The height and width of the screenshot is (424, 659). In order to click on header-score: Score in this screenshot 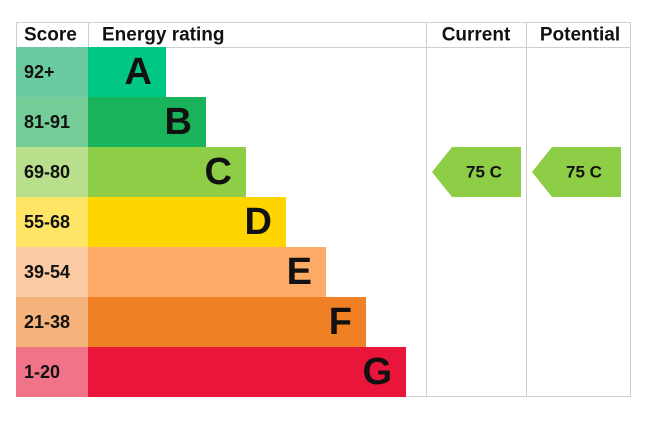, I will do `click(50, 35)`.